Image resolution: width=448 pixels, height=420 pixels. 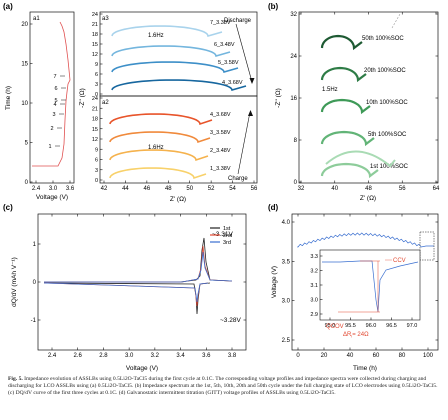 What do you see at coordinates (27, 104) in the screenshot?
I see `a1-y-ticks: 20 15 10 5 0` at bounding box center [27, 104].